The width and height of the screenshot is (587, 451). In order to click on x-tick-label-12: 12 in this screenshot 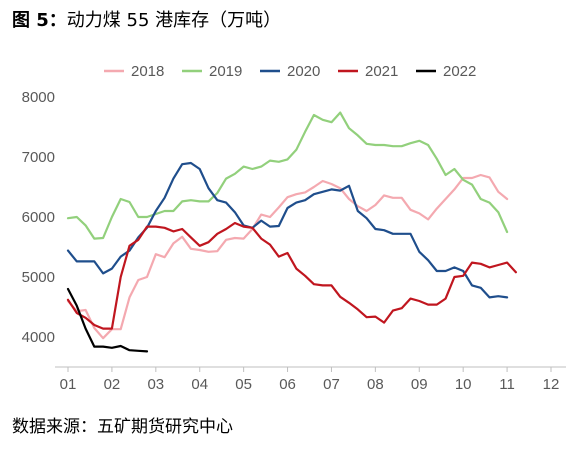, I will do `click(551, 384)`.